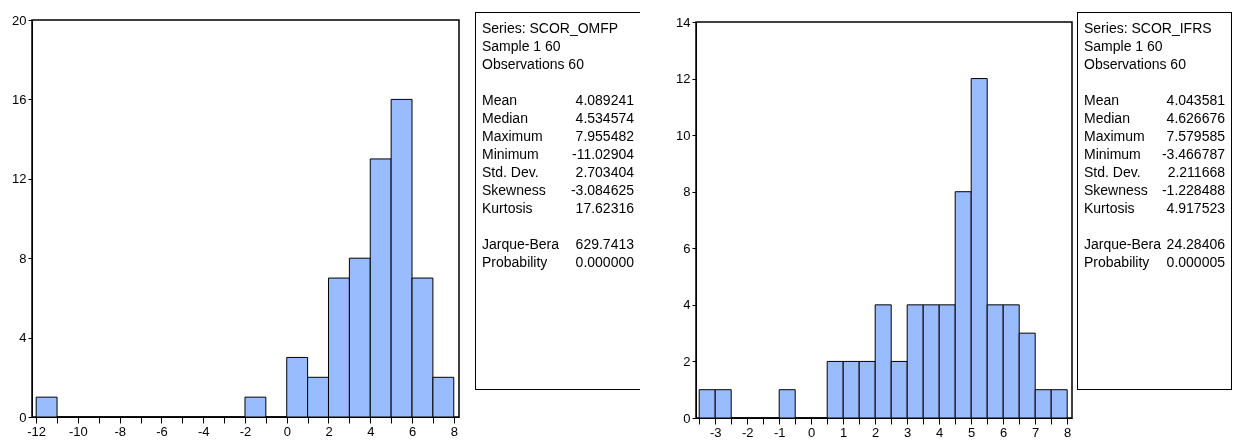 The image size is (1234, 446). Describe the element at coordinates (558, 118) in the screenshot. I see `text: Median 4.534574` at that location.